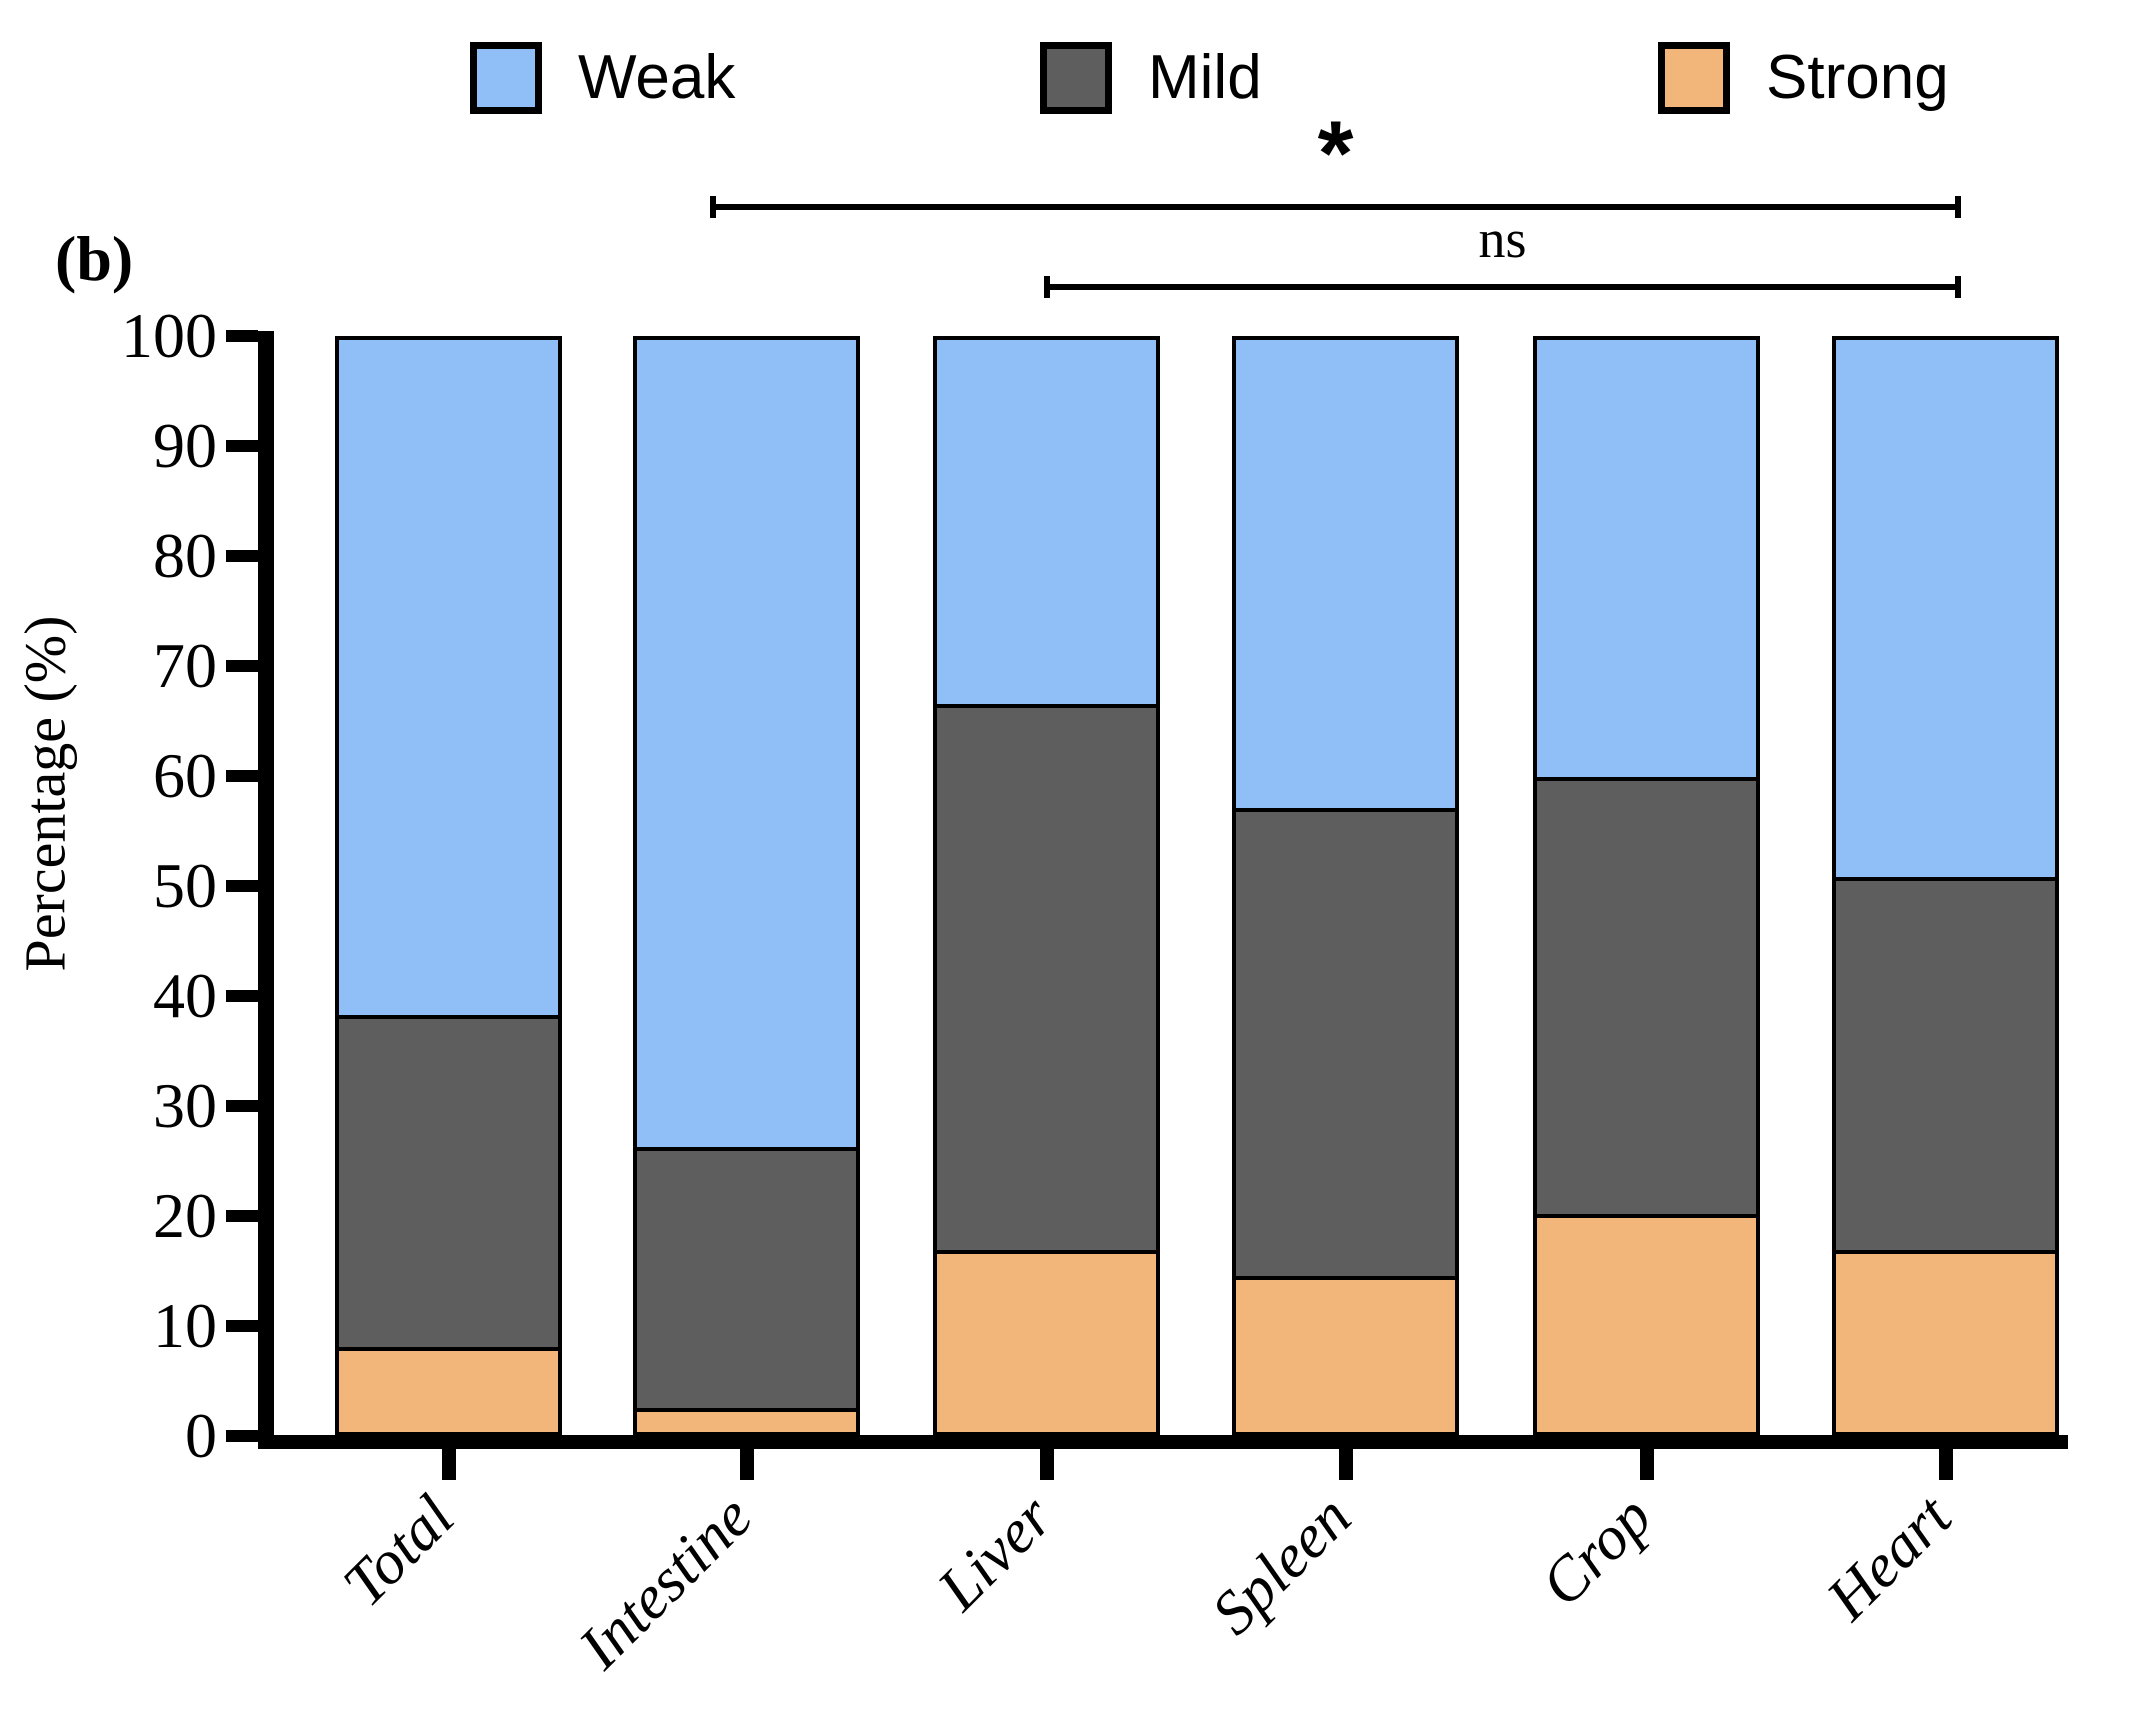  I want to click on bar-heart, so click(1945, 886).